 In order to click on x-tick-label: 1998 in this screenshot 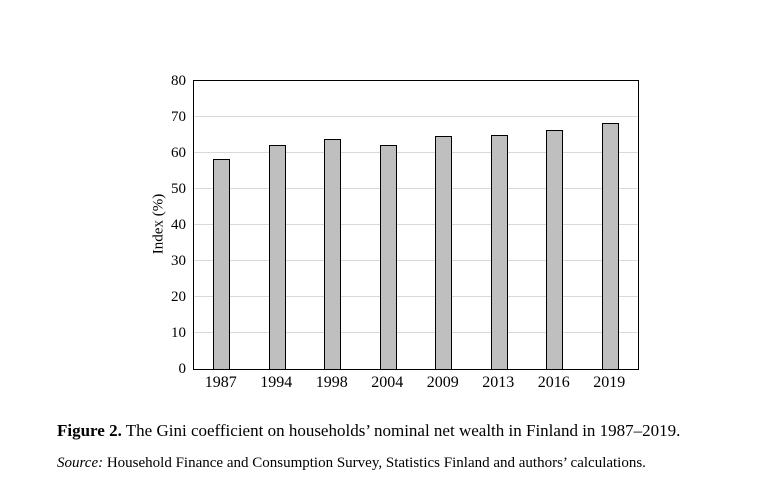, I will do `click(331, 382)`.